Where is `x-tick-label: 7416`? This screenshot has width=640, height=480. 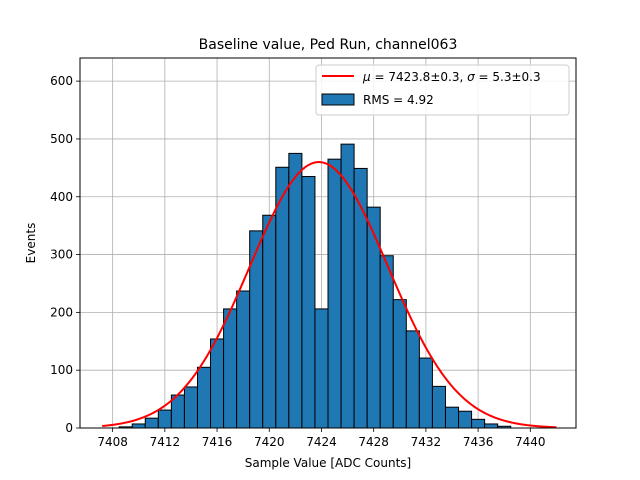
x-tick-label: 7416 is located at coordinates (217, 442).